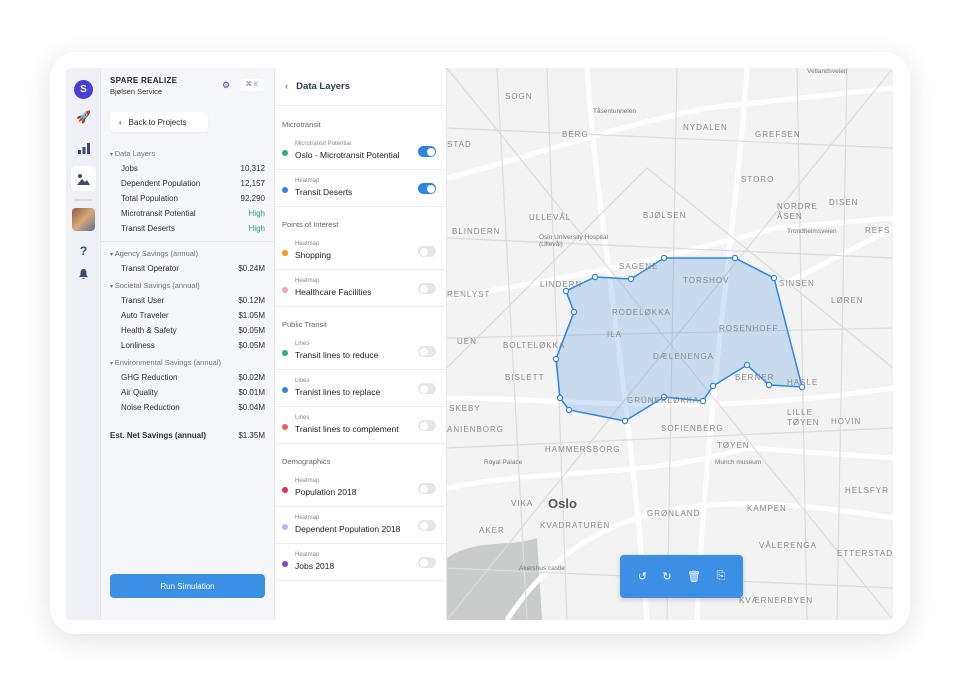 The height and width of the screenshot is (684, 960). Describe the element at coordinates (721, 576) in the screenshot. I see `export-icon: ⎘` at that location.